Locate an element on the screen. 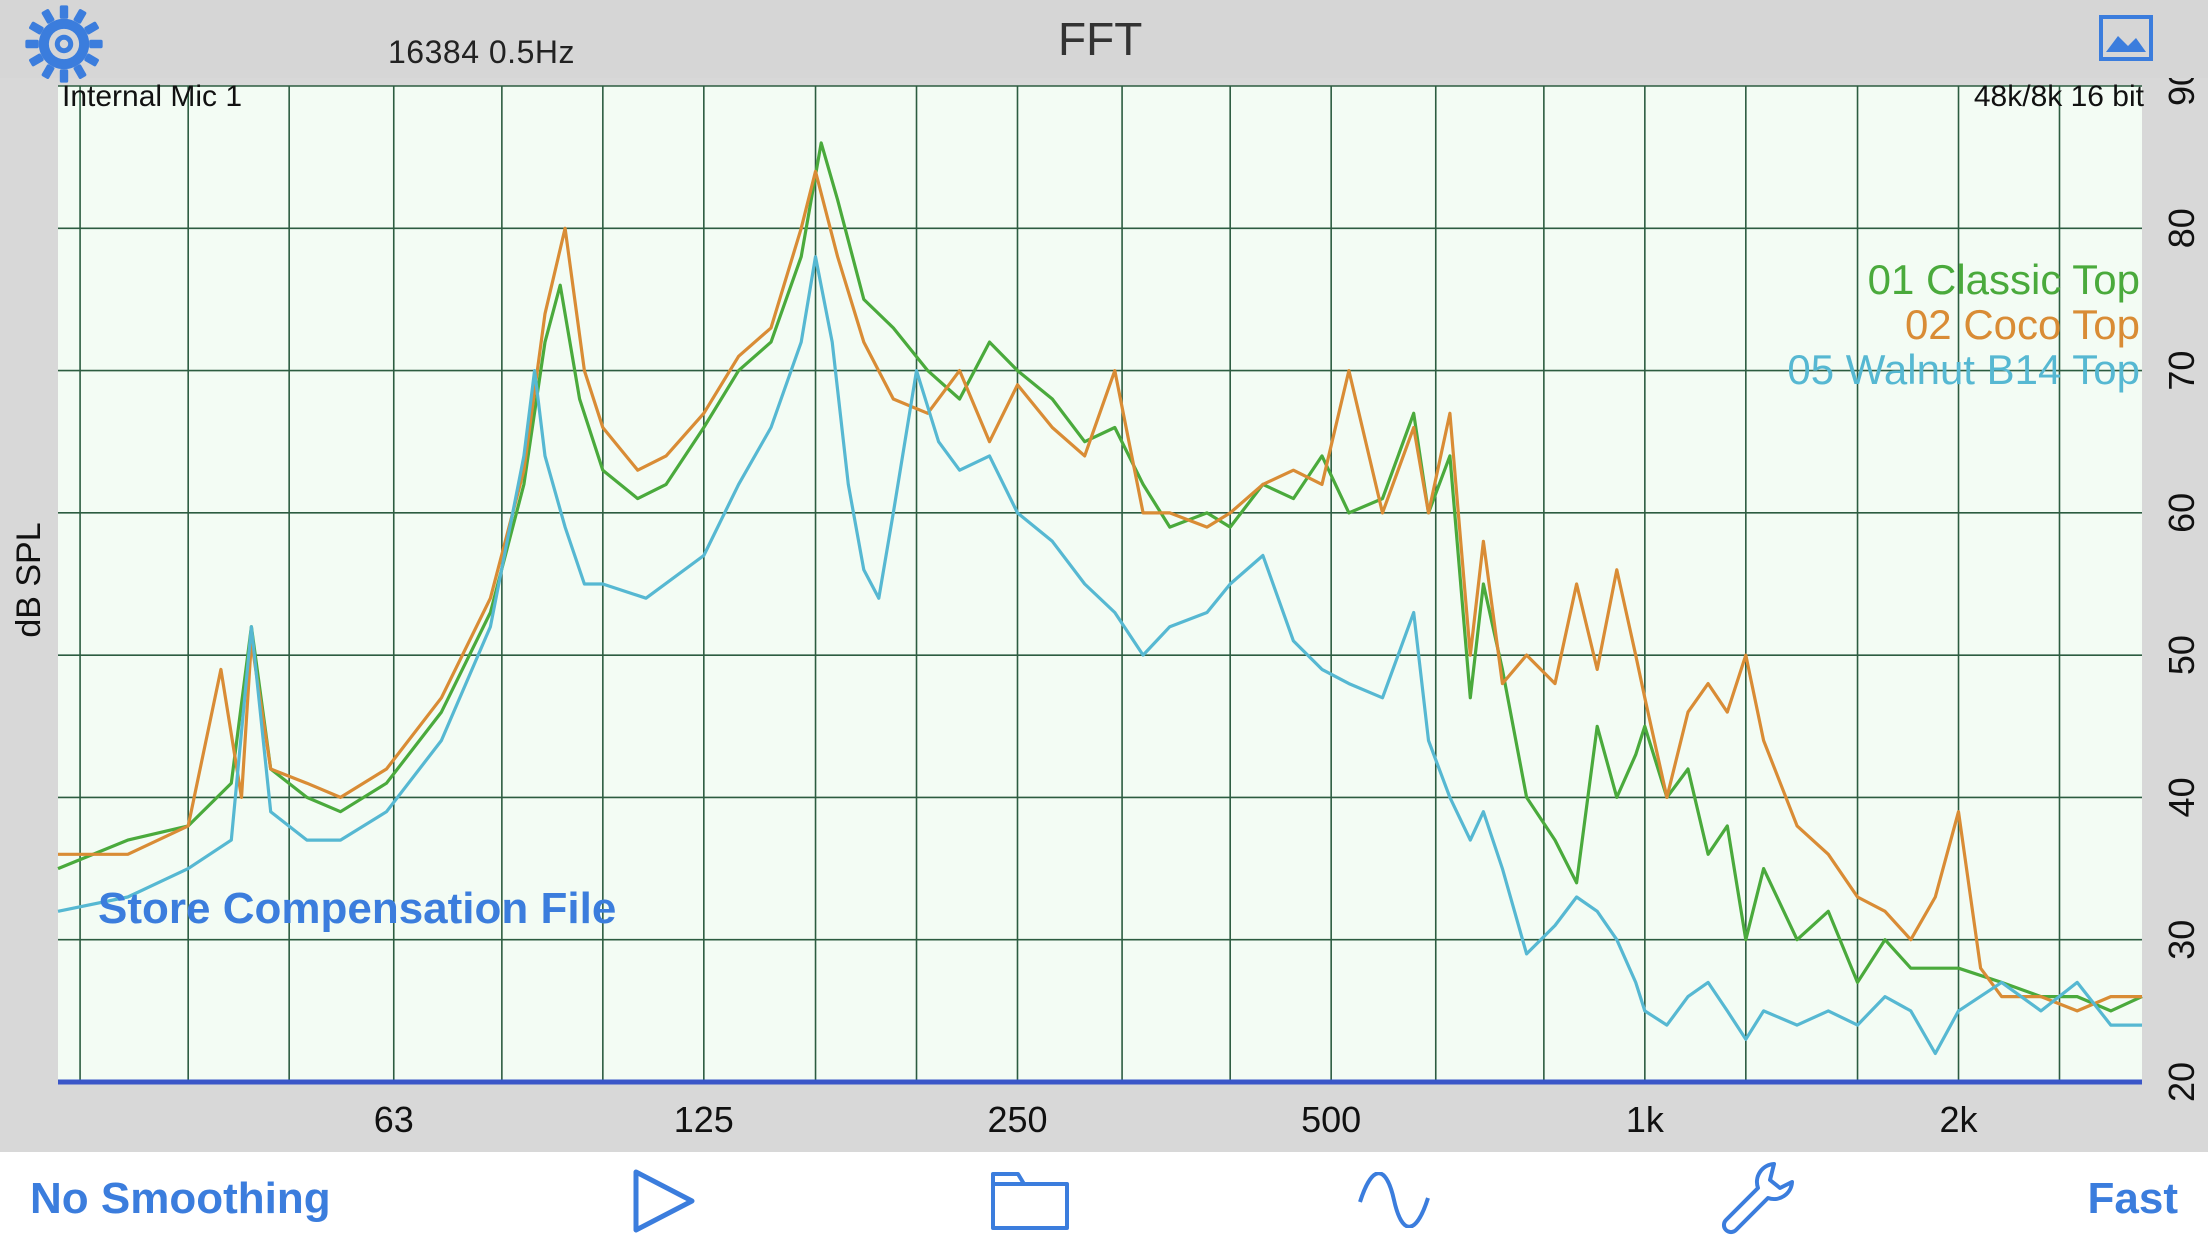 The height and width of the screenshot is (1242, 2208). top-bar: 16384 0.5Hz FFT is located at coordinates (1104, 43).